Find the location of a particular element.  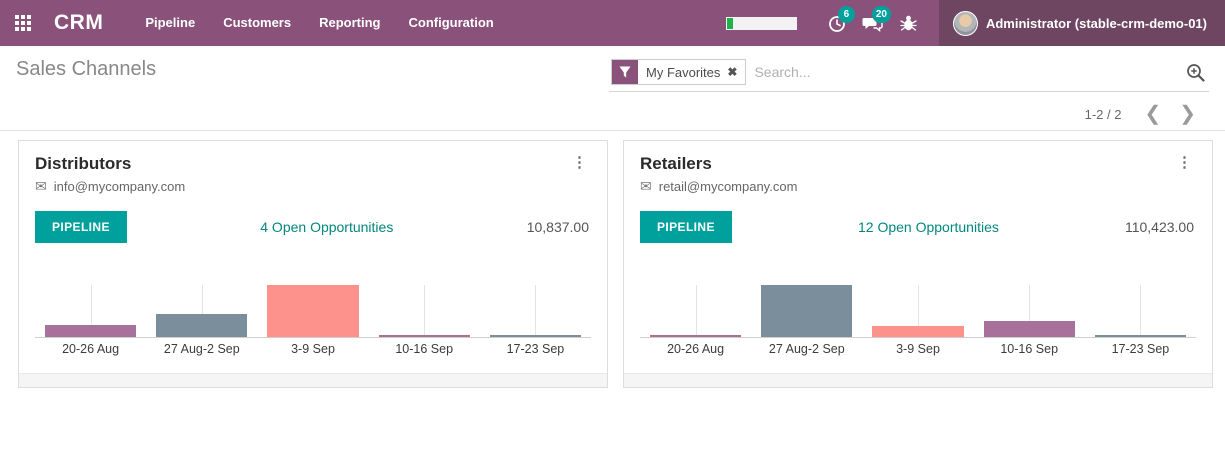

search-facet-my-favorites: My Favorites ✖ is located at coordinates (679, 72).